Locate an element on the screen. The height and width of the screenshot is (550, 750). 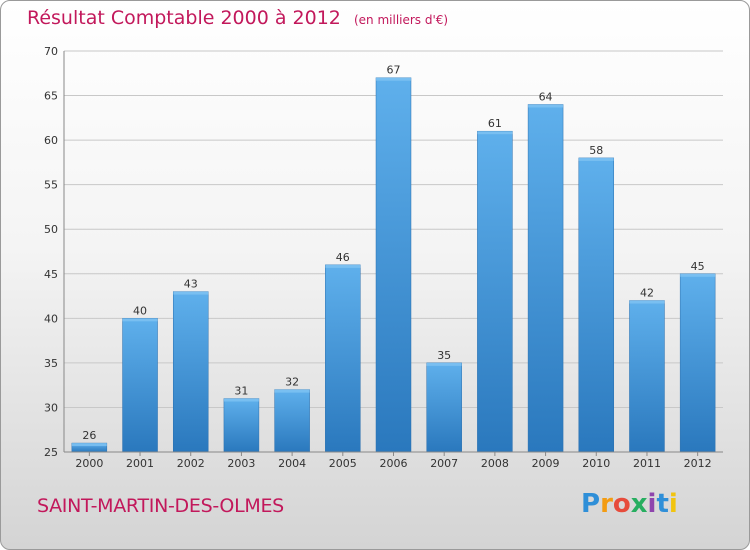
bar-2004 is located at coordinates (292, 421).